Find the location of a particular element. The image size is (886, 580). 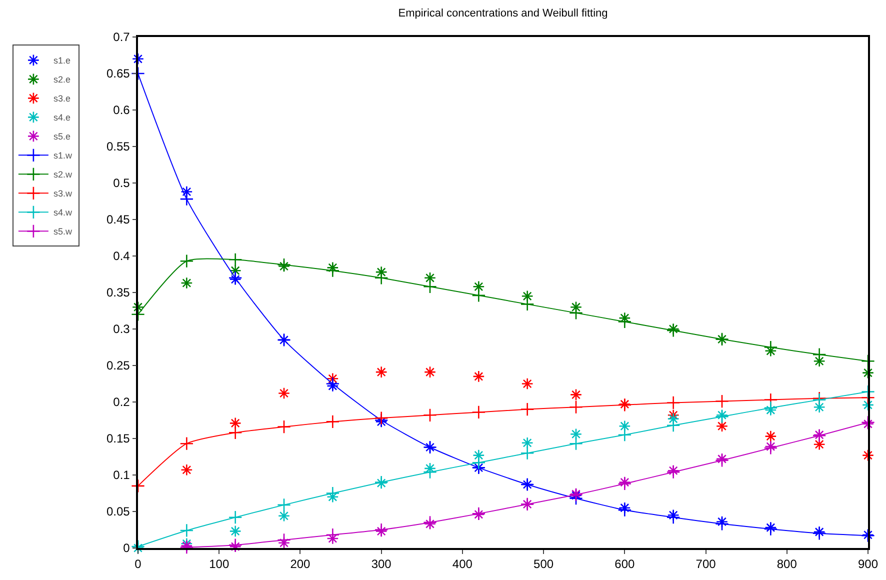

y-tick-label: 0.7 is located at coordinates (121, 37).